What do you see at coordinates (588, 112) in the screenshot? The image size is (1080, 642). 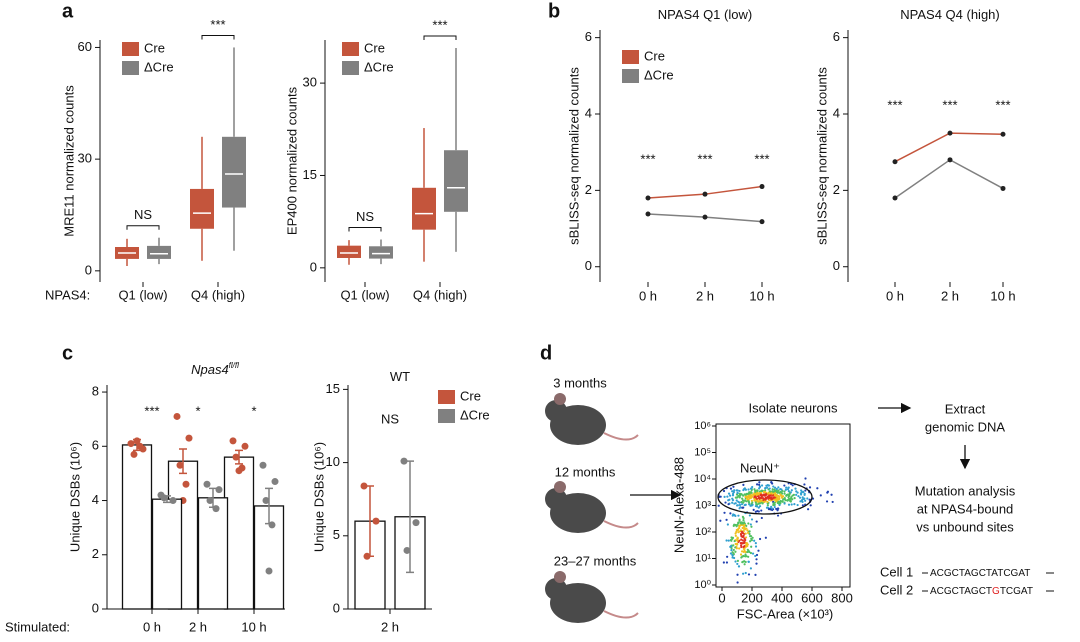 I see `y-tick-label: 4` at bounding box center [588, 112].